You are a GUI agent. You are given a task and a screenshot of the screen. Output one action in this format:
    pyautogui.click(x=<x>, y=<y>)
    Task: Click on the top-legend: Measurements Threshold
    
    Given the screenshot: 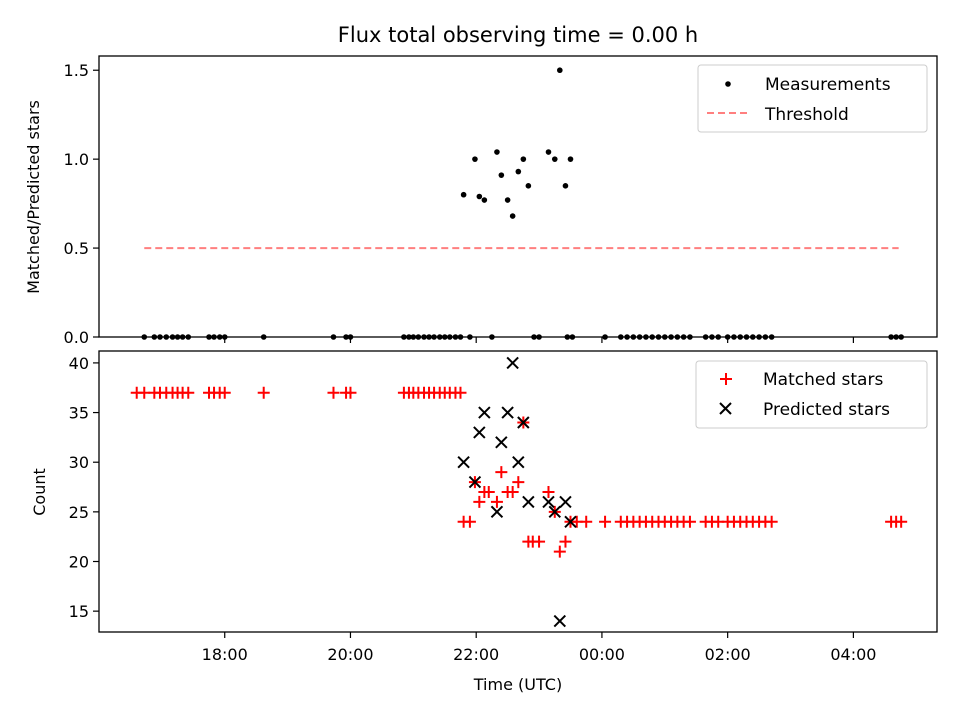 What is the action you would take?
    pyautogui.click(x=812, y=98)
    